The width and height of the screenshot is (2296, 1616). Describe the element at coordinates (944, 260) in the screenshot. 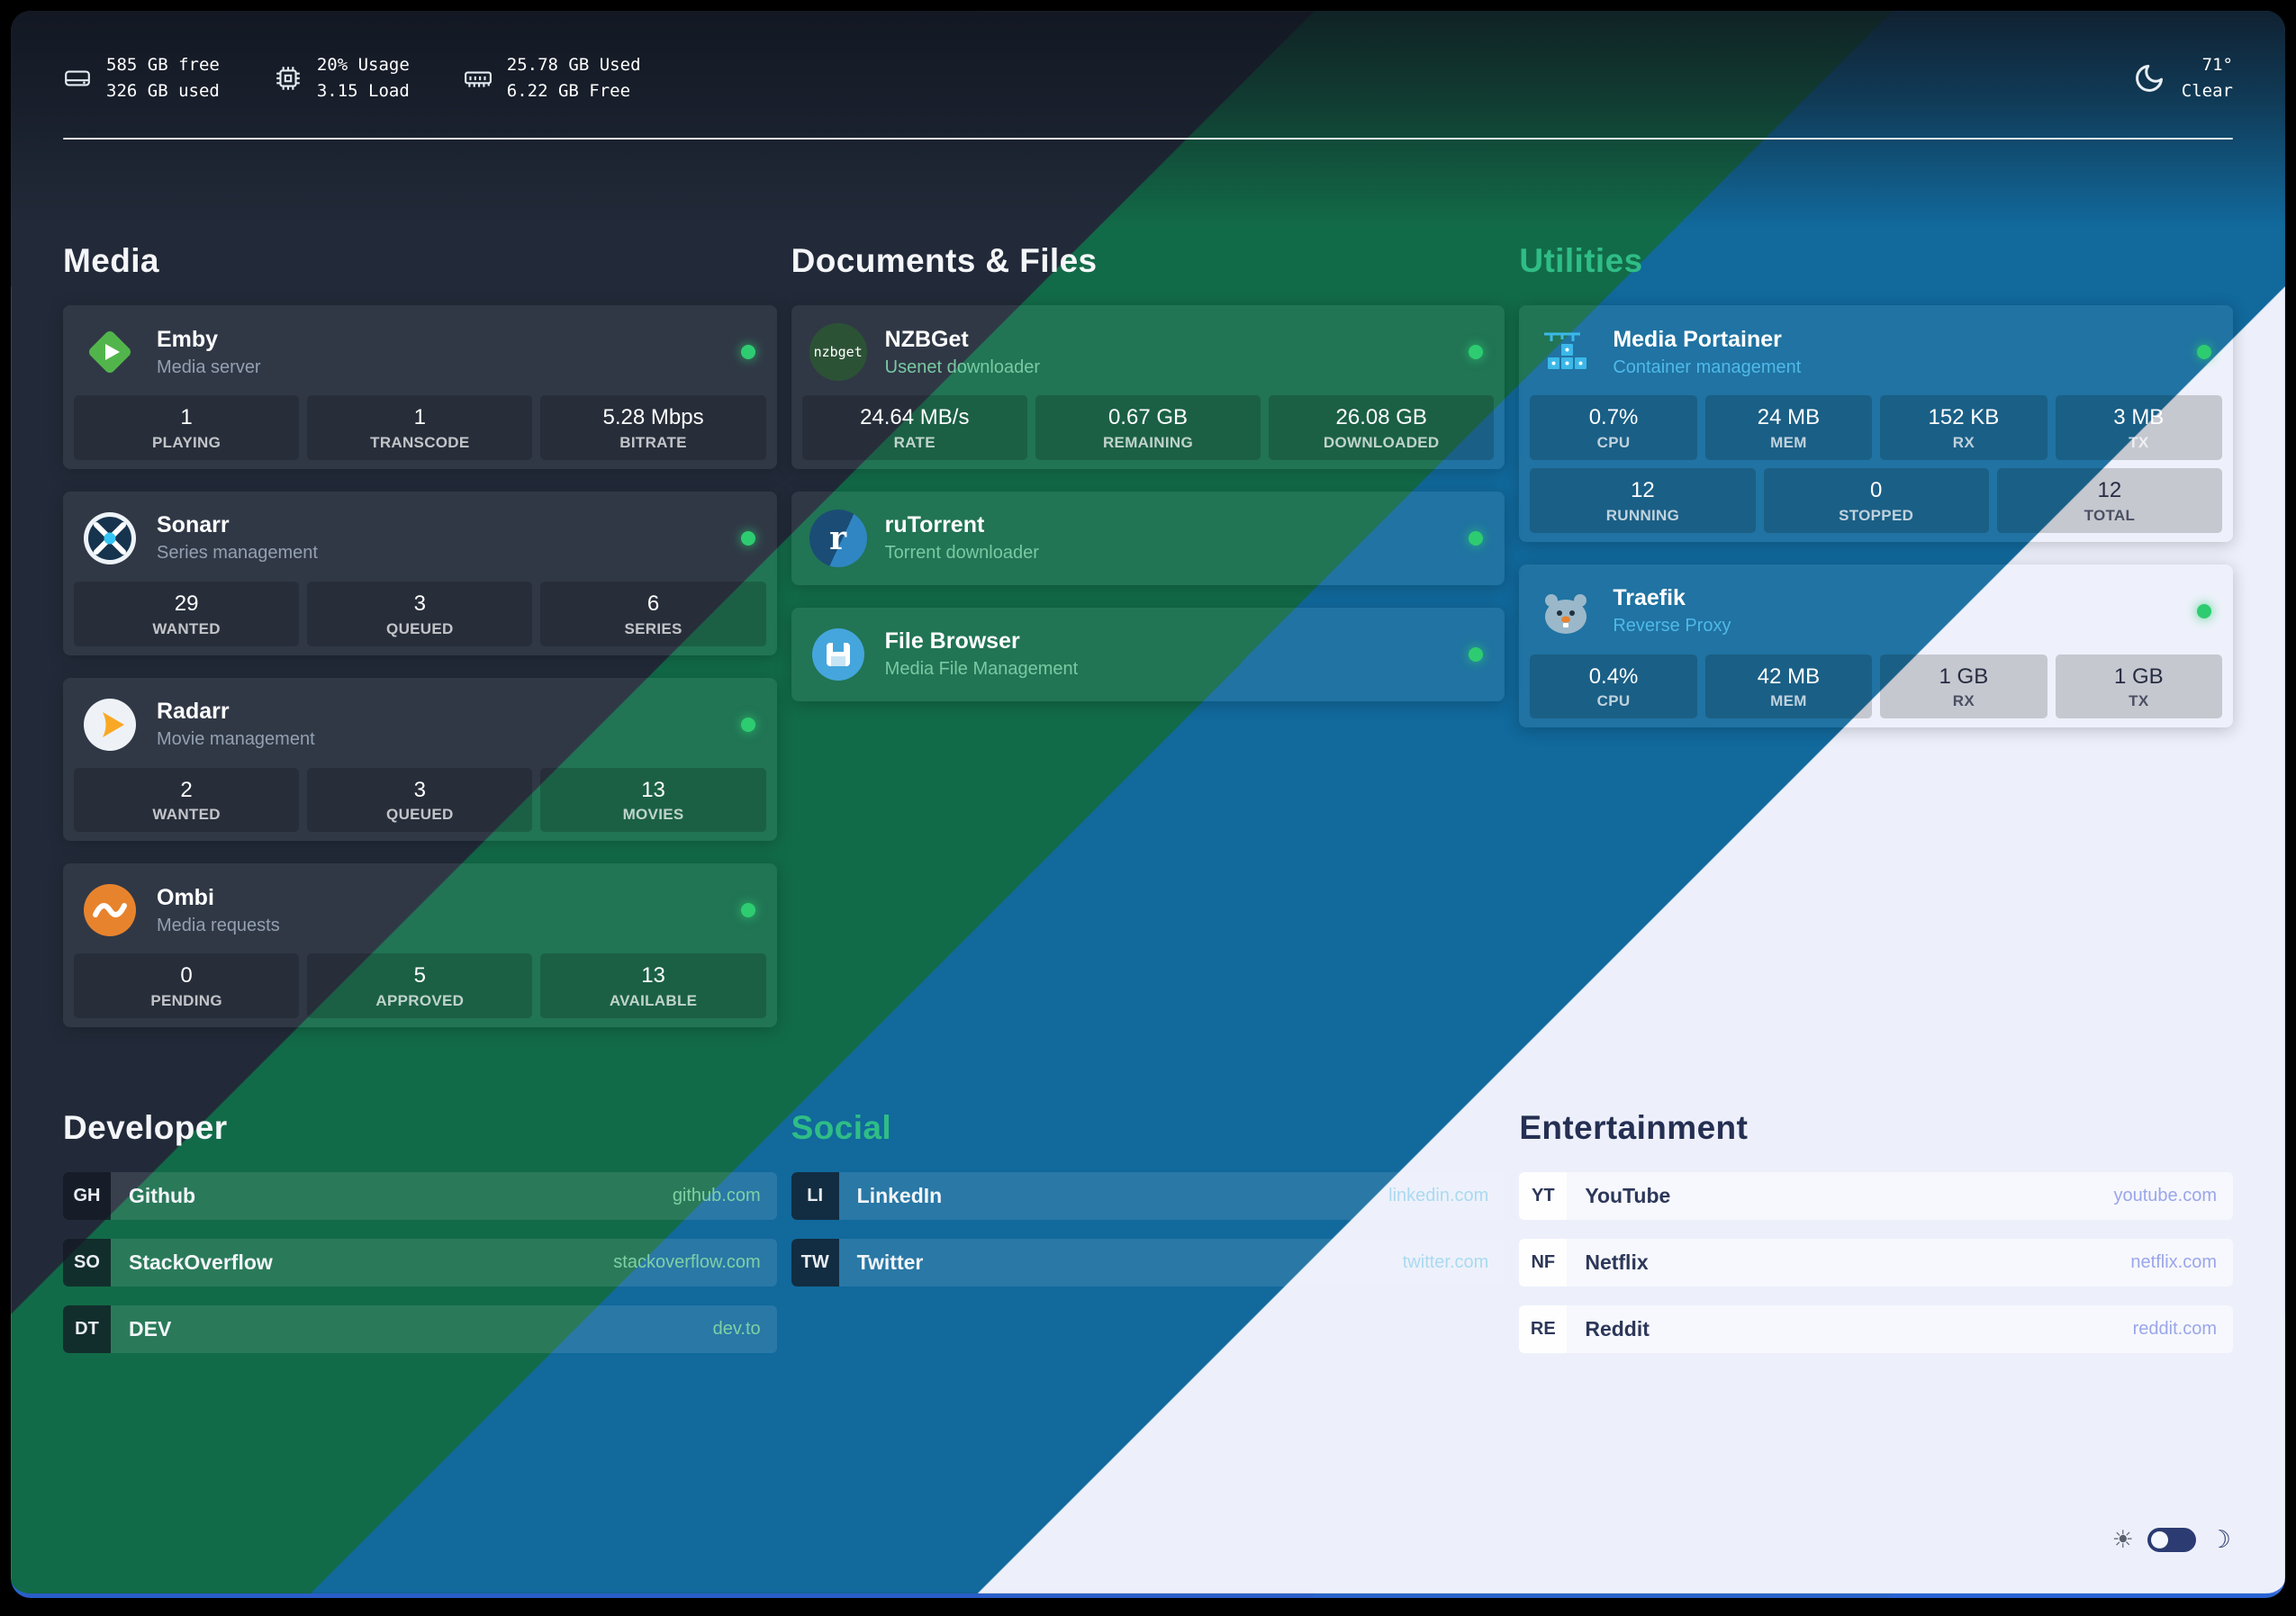

I see `section-title-documents: Documents & Files` at that location.